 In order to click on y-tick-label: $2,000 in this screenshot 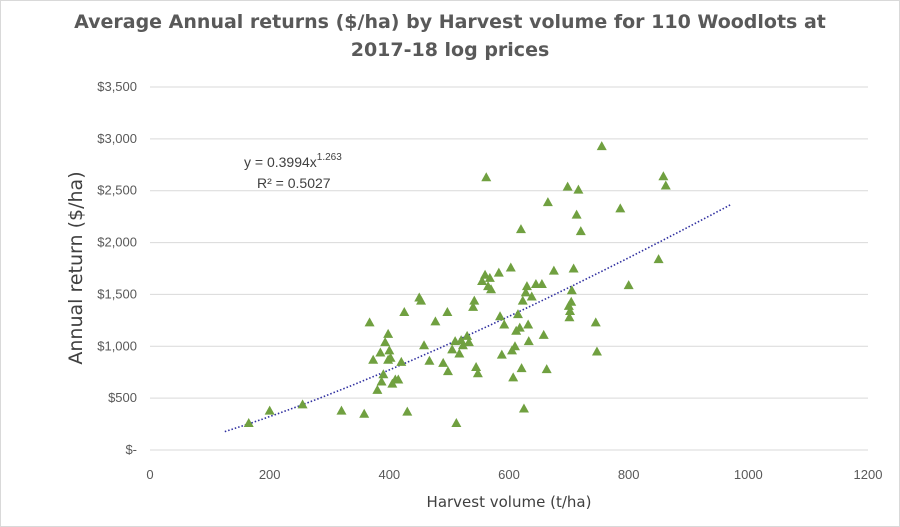, I will do `click(117, 242)`.